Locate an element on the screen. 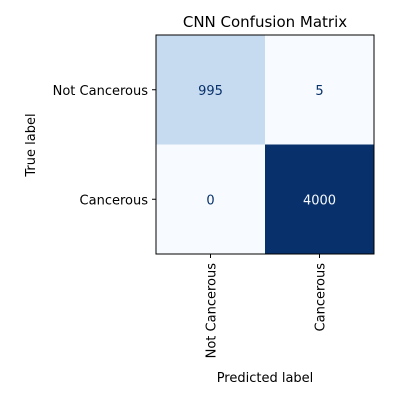 This screenshot has width=400, height=400. y-tick-label: Not Cancerous is located at coordinates (101, 91).